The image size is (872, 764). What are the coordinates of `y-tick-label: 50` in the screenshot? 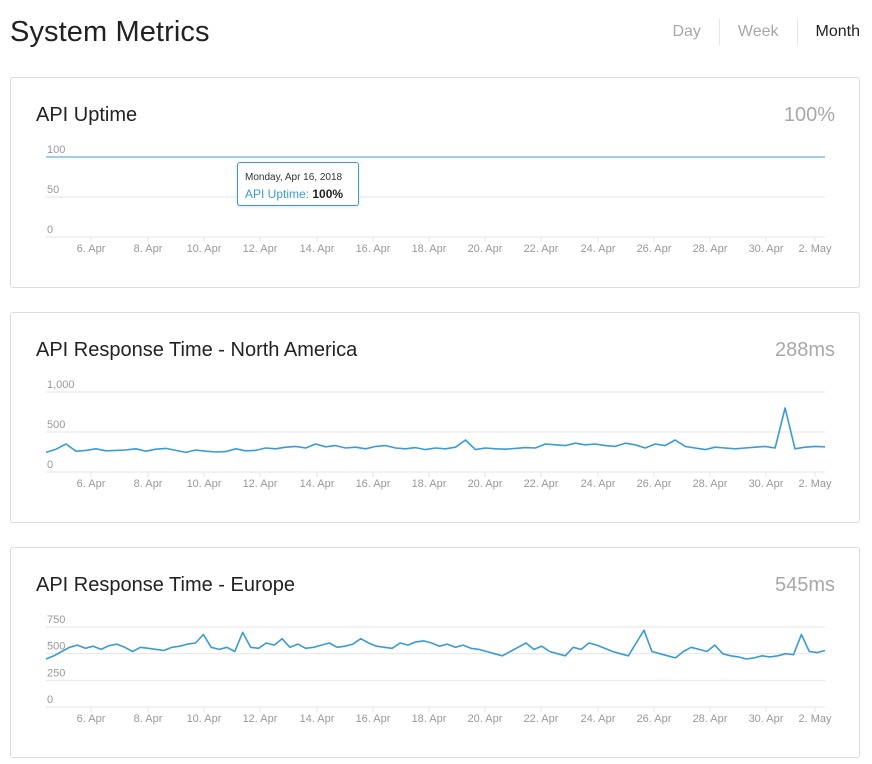 It's located at (53, 190).